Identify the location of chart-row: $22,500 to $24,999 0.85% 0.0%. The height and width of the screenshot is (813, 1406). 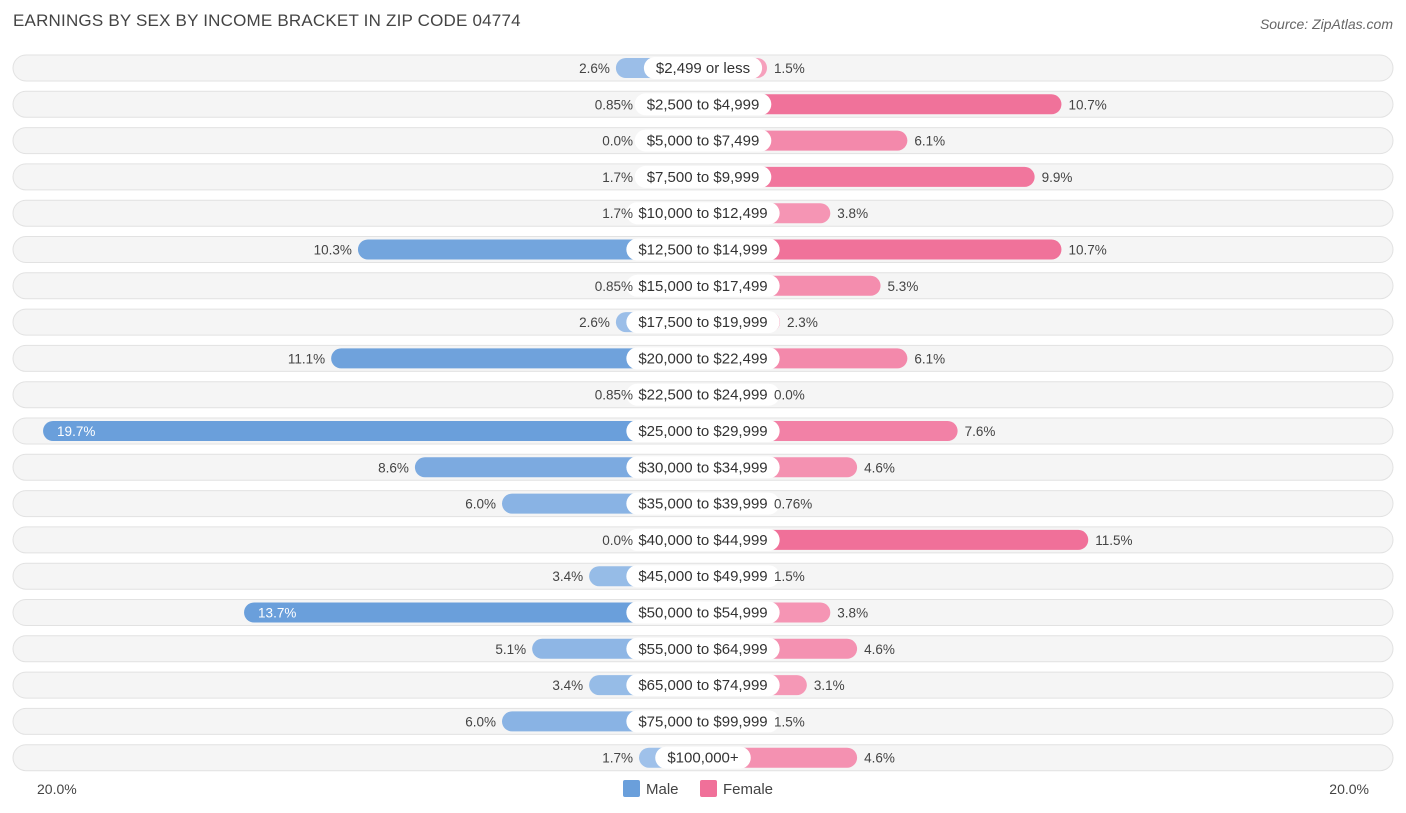
(703, 395).